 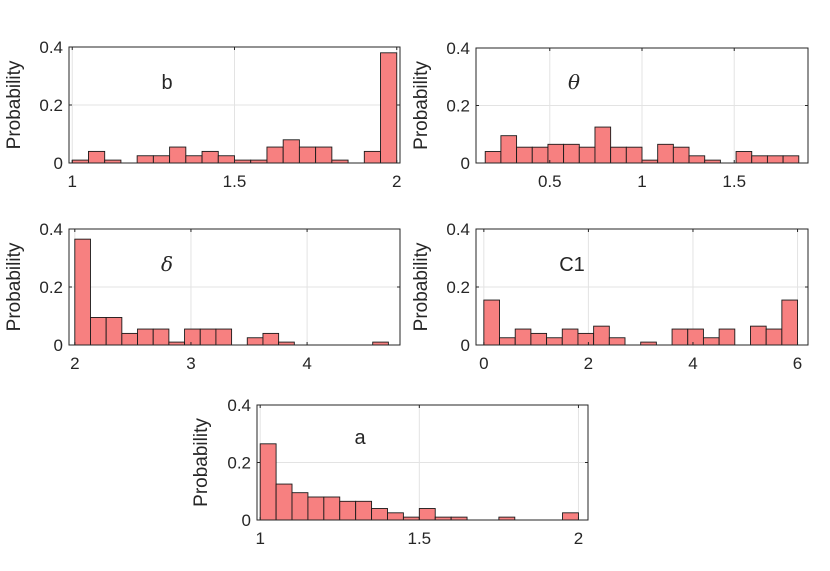 What do you see at coordinates (390, 472) in the screenshot?
I see `panel-a-histogram: 1 1.5 2 0 0.2 0.4 Probability a` at bounding box center [390, 472].